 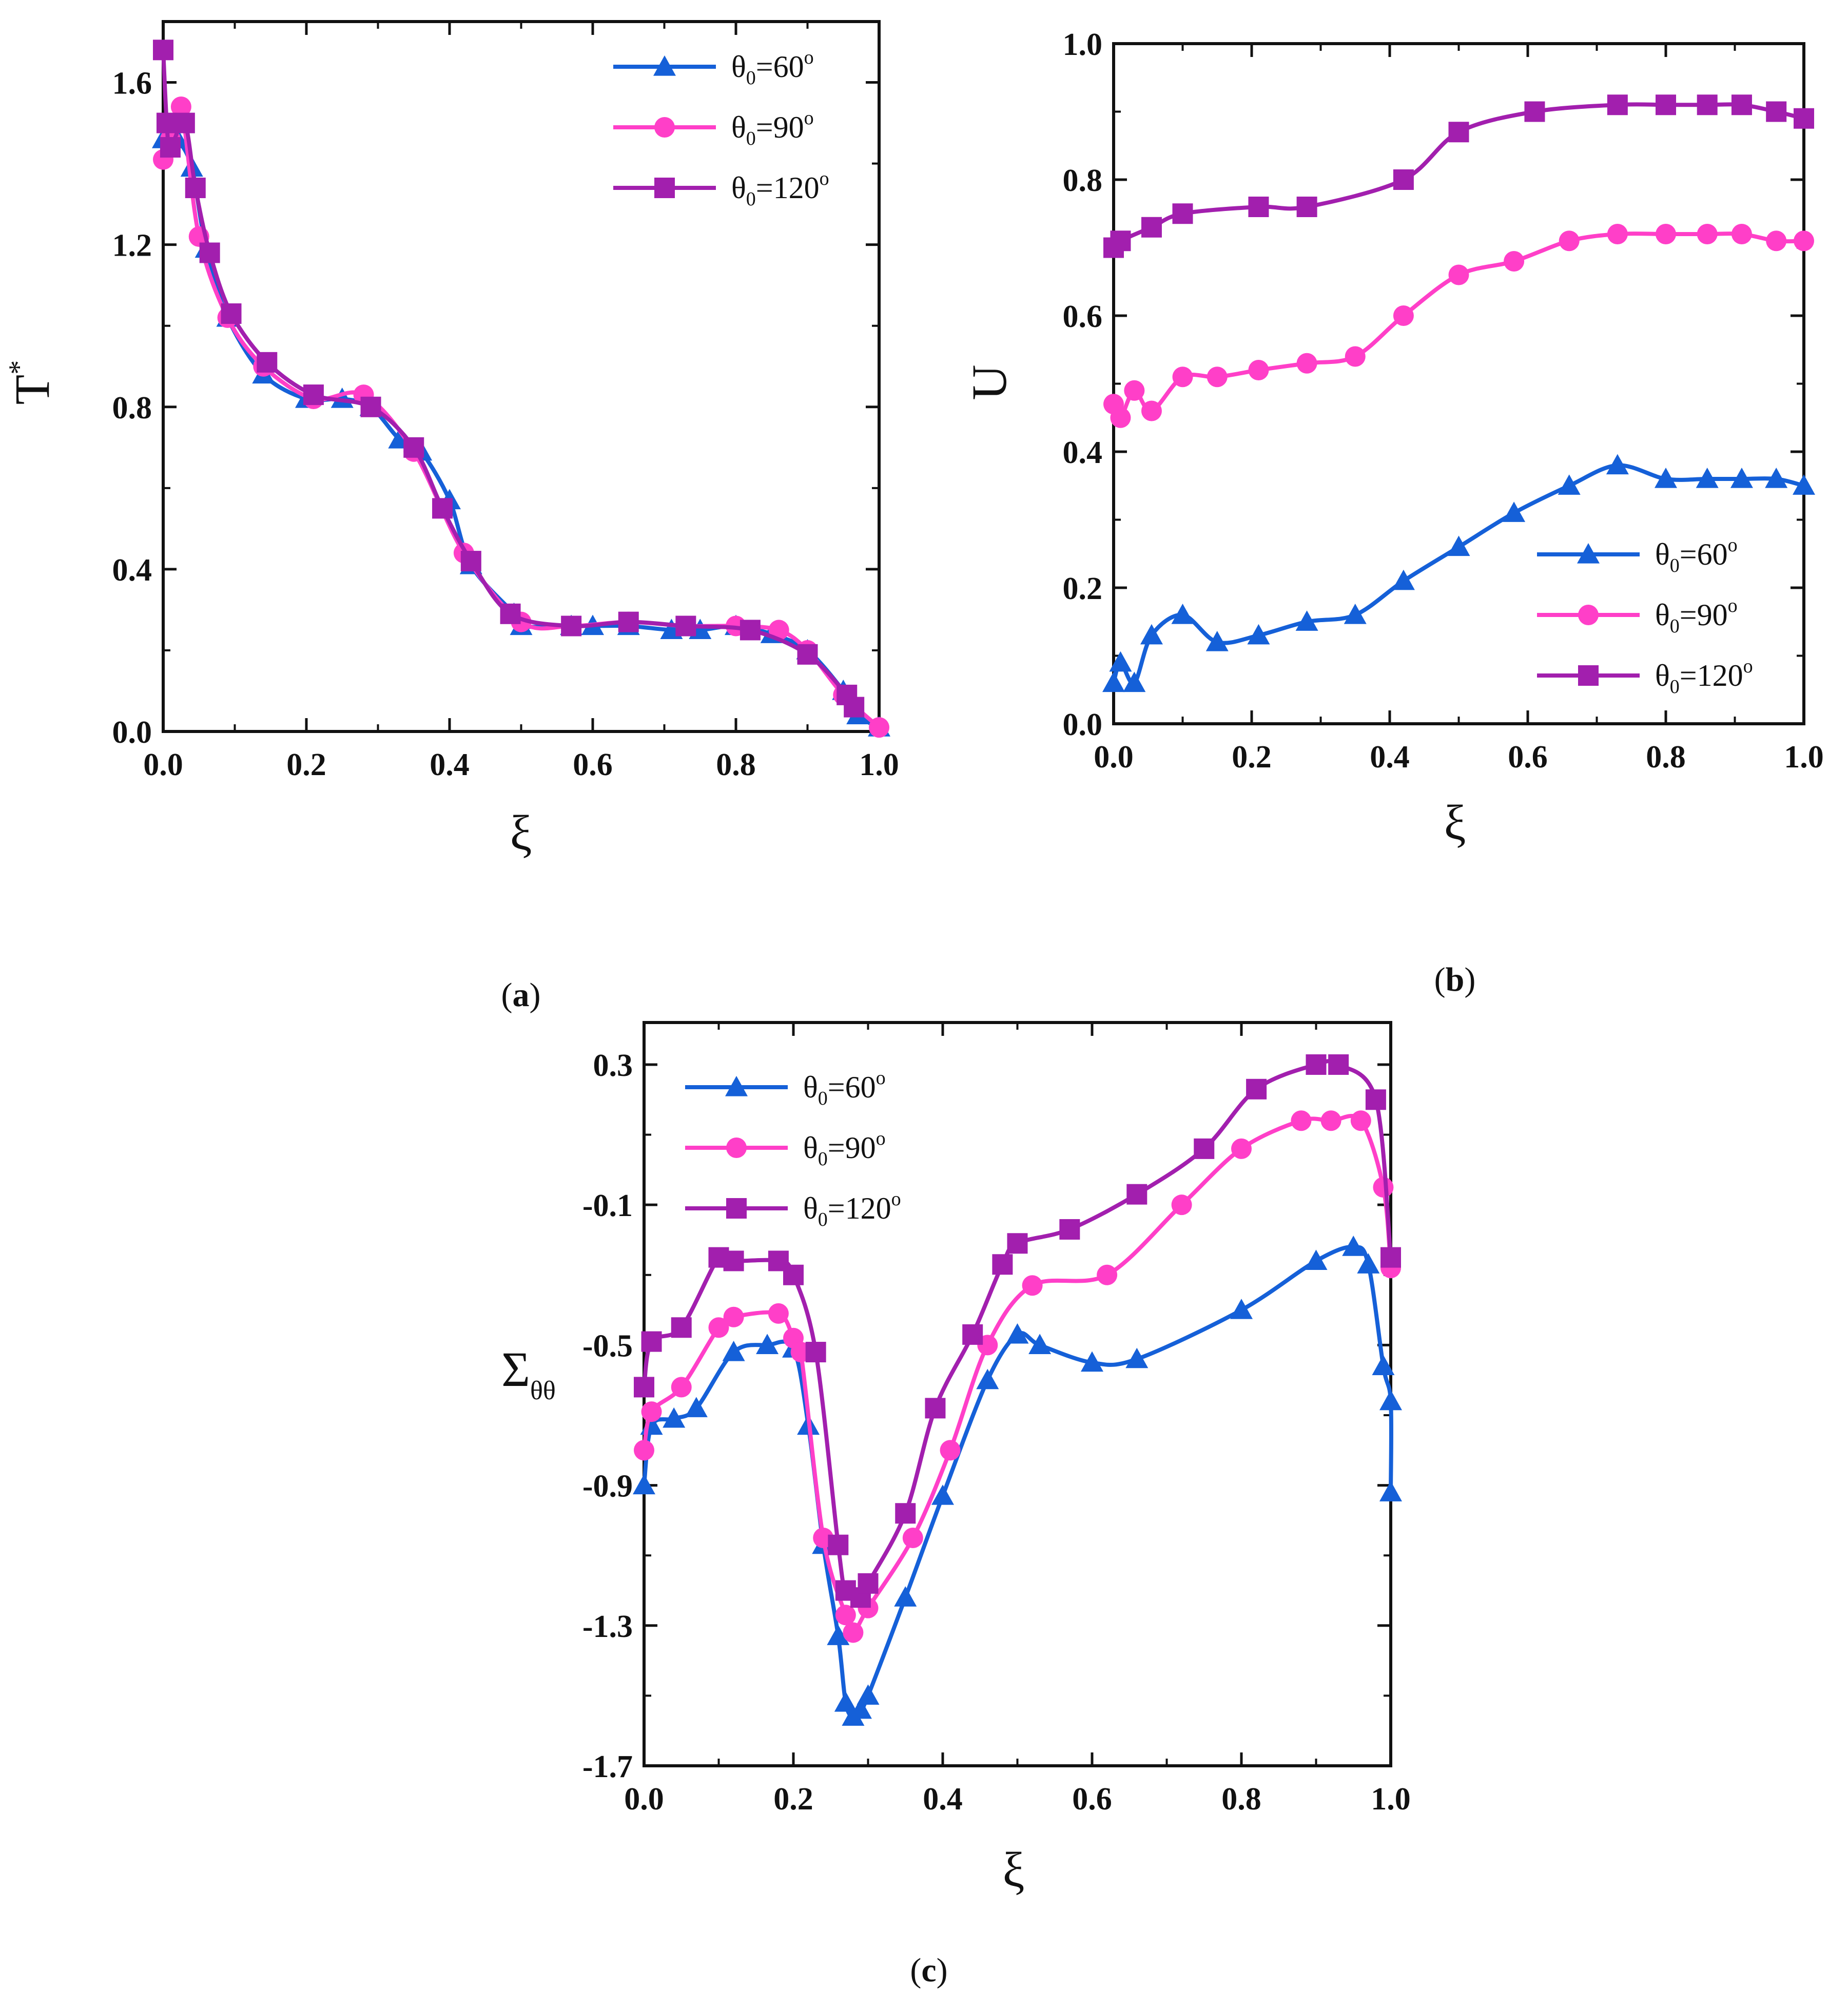 I want to click on panel-b-xtick-label: 1.0, so click(x=1804, y=757).